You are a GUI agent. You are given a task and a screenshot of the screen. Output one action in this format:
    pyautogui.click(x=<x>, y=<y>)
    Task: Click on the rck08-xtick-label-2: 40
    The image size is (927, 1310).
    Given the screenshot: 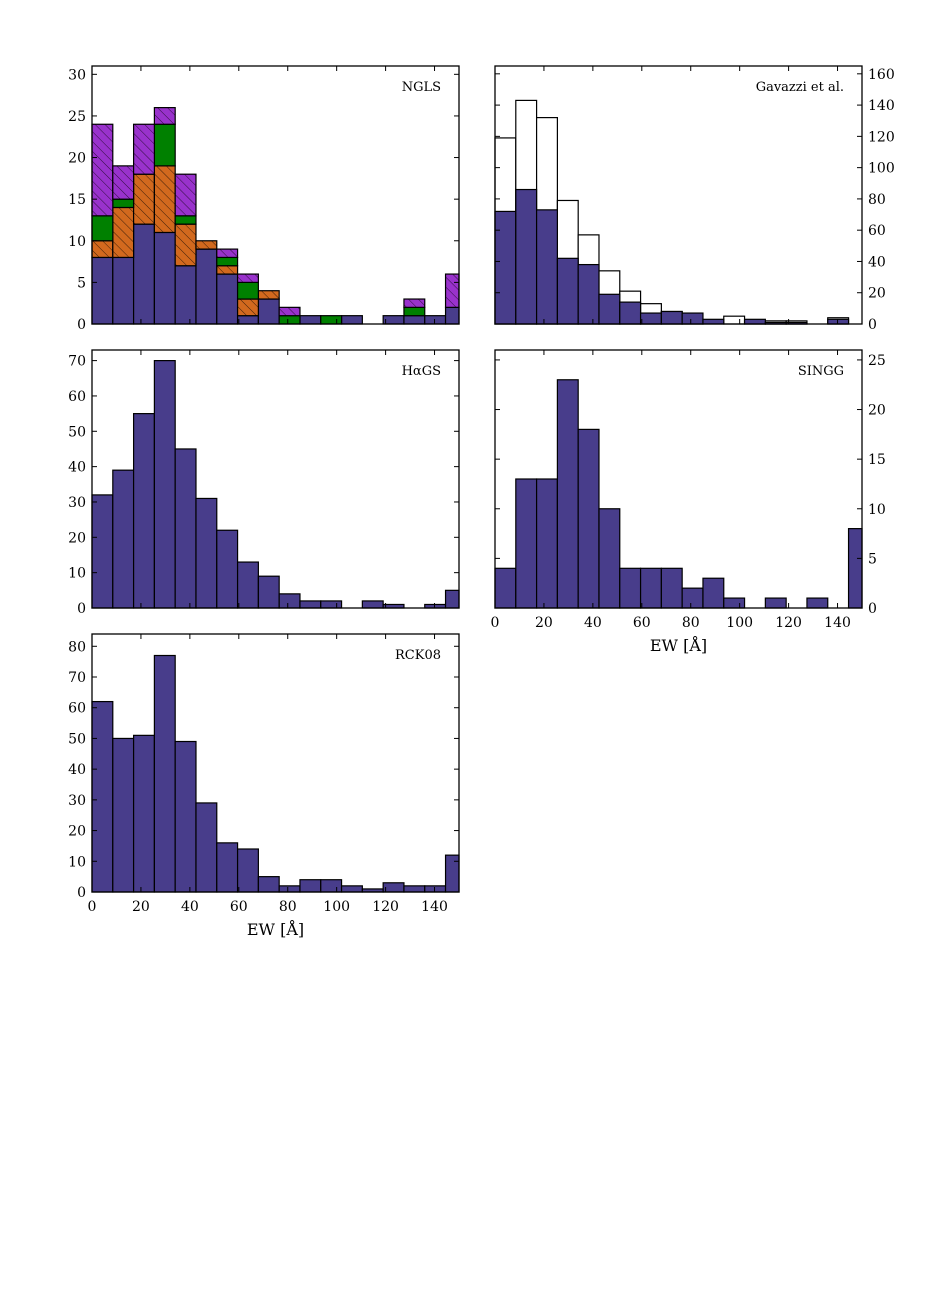 What is the action you would take?
    pyautogui.click(x=190, y=907)
    